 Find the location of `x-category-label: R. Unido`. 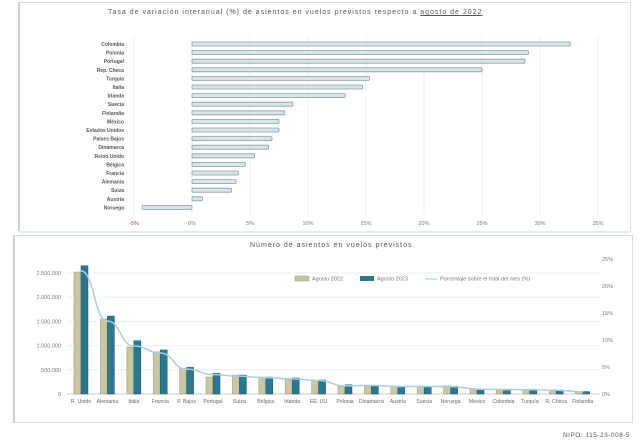

x-category-label: R. Unido is located at coordinates (81, 402).